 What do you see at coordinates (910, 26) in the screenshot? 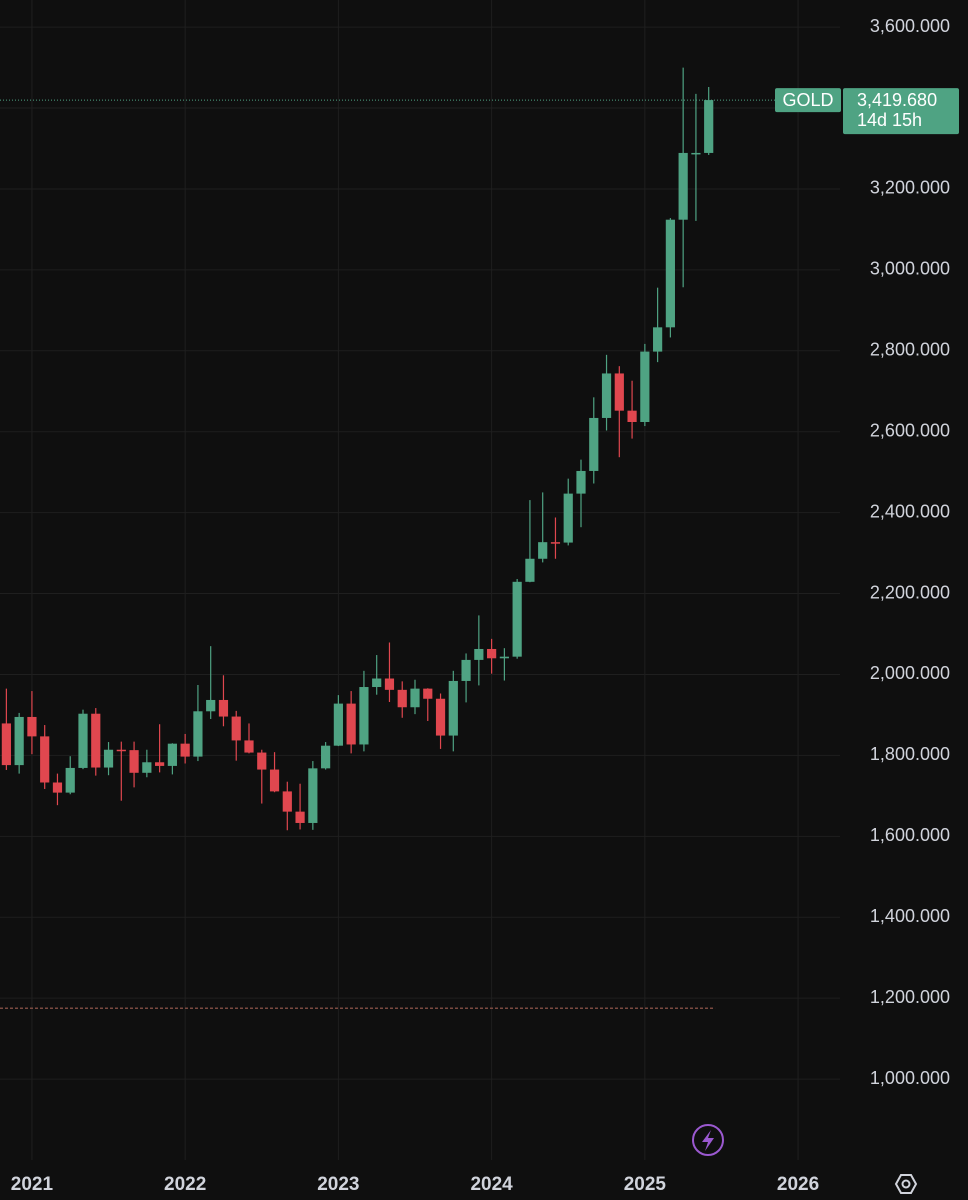
I see `y-tick-label: 3,600.000` at bounding box center [910, 26].